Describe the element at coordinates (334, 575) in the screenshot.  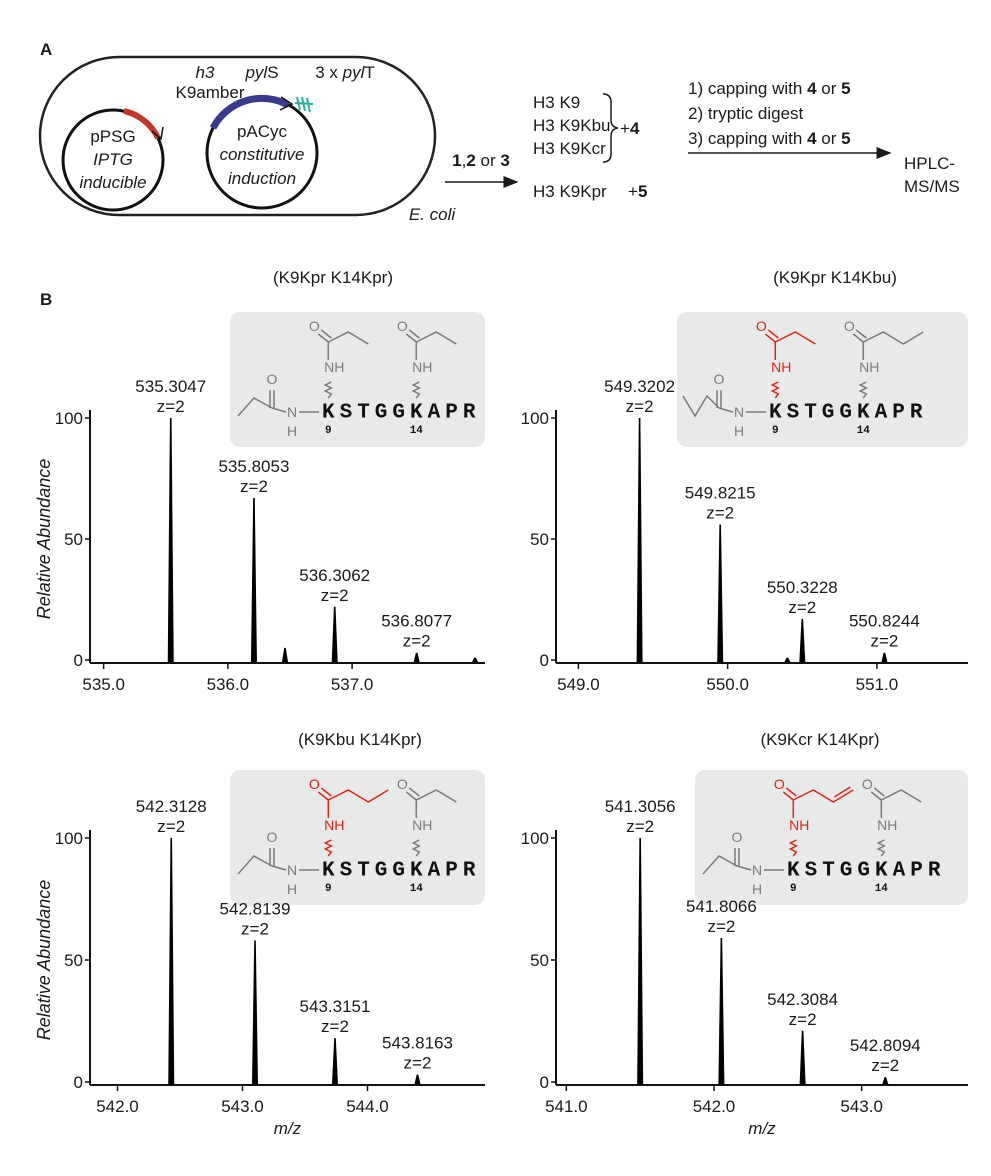
I see `peak-label: 536.3062` at that location.